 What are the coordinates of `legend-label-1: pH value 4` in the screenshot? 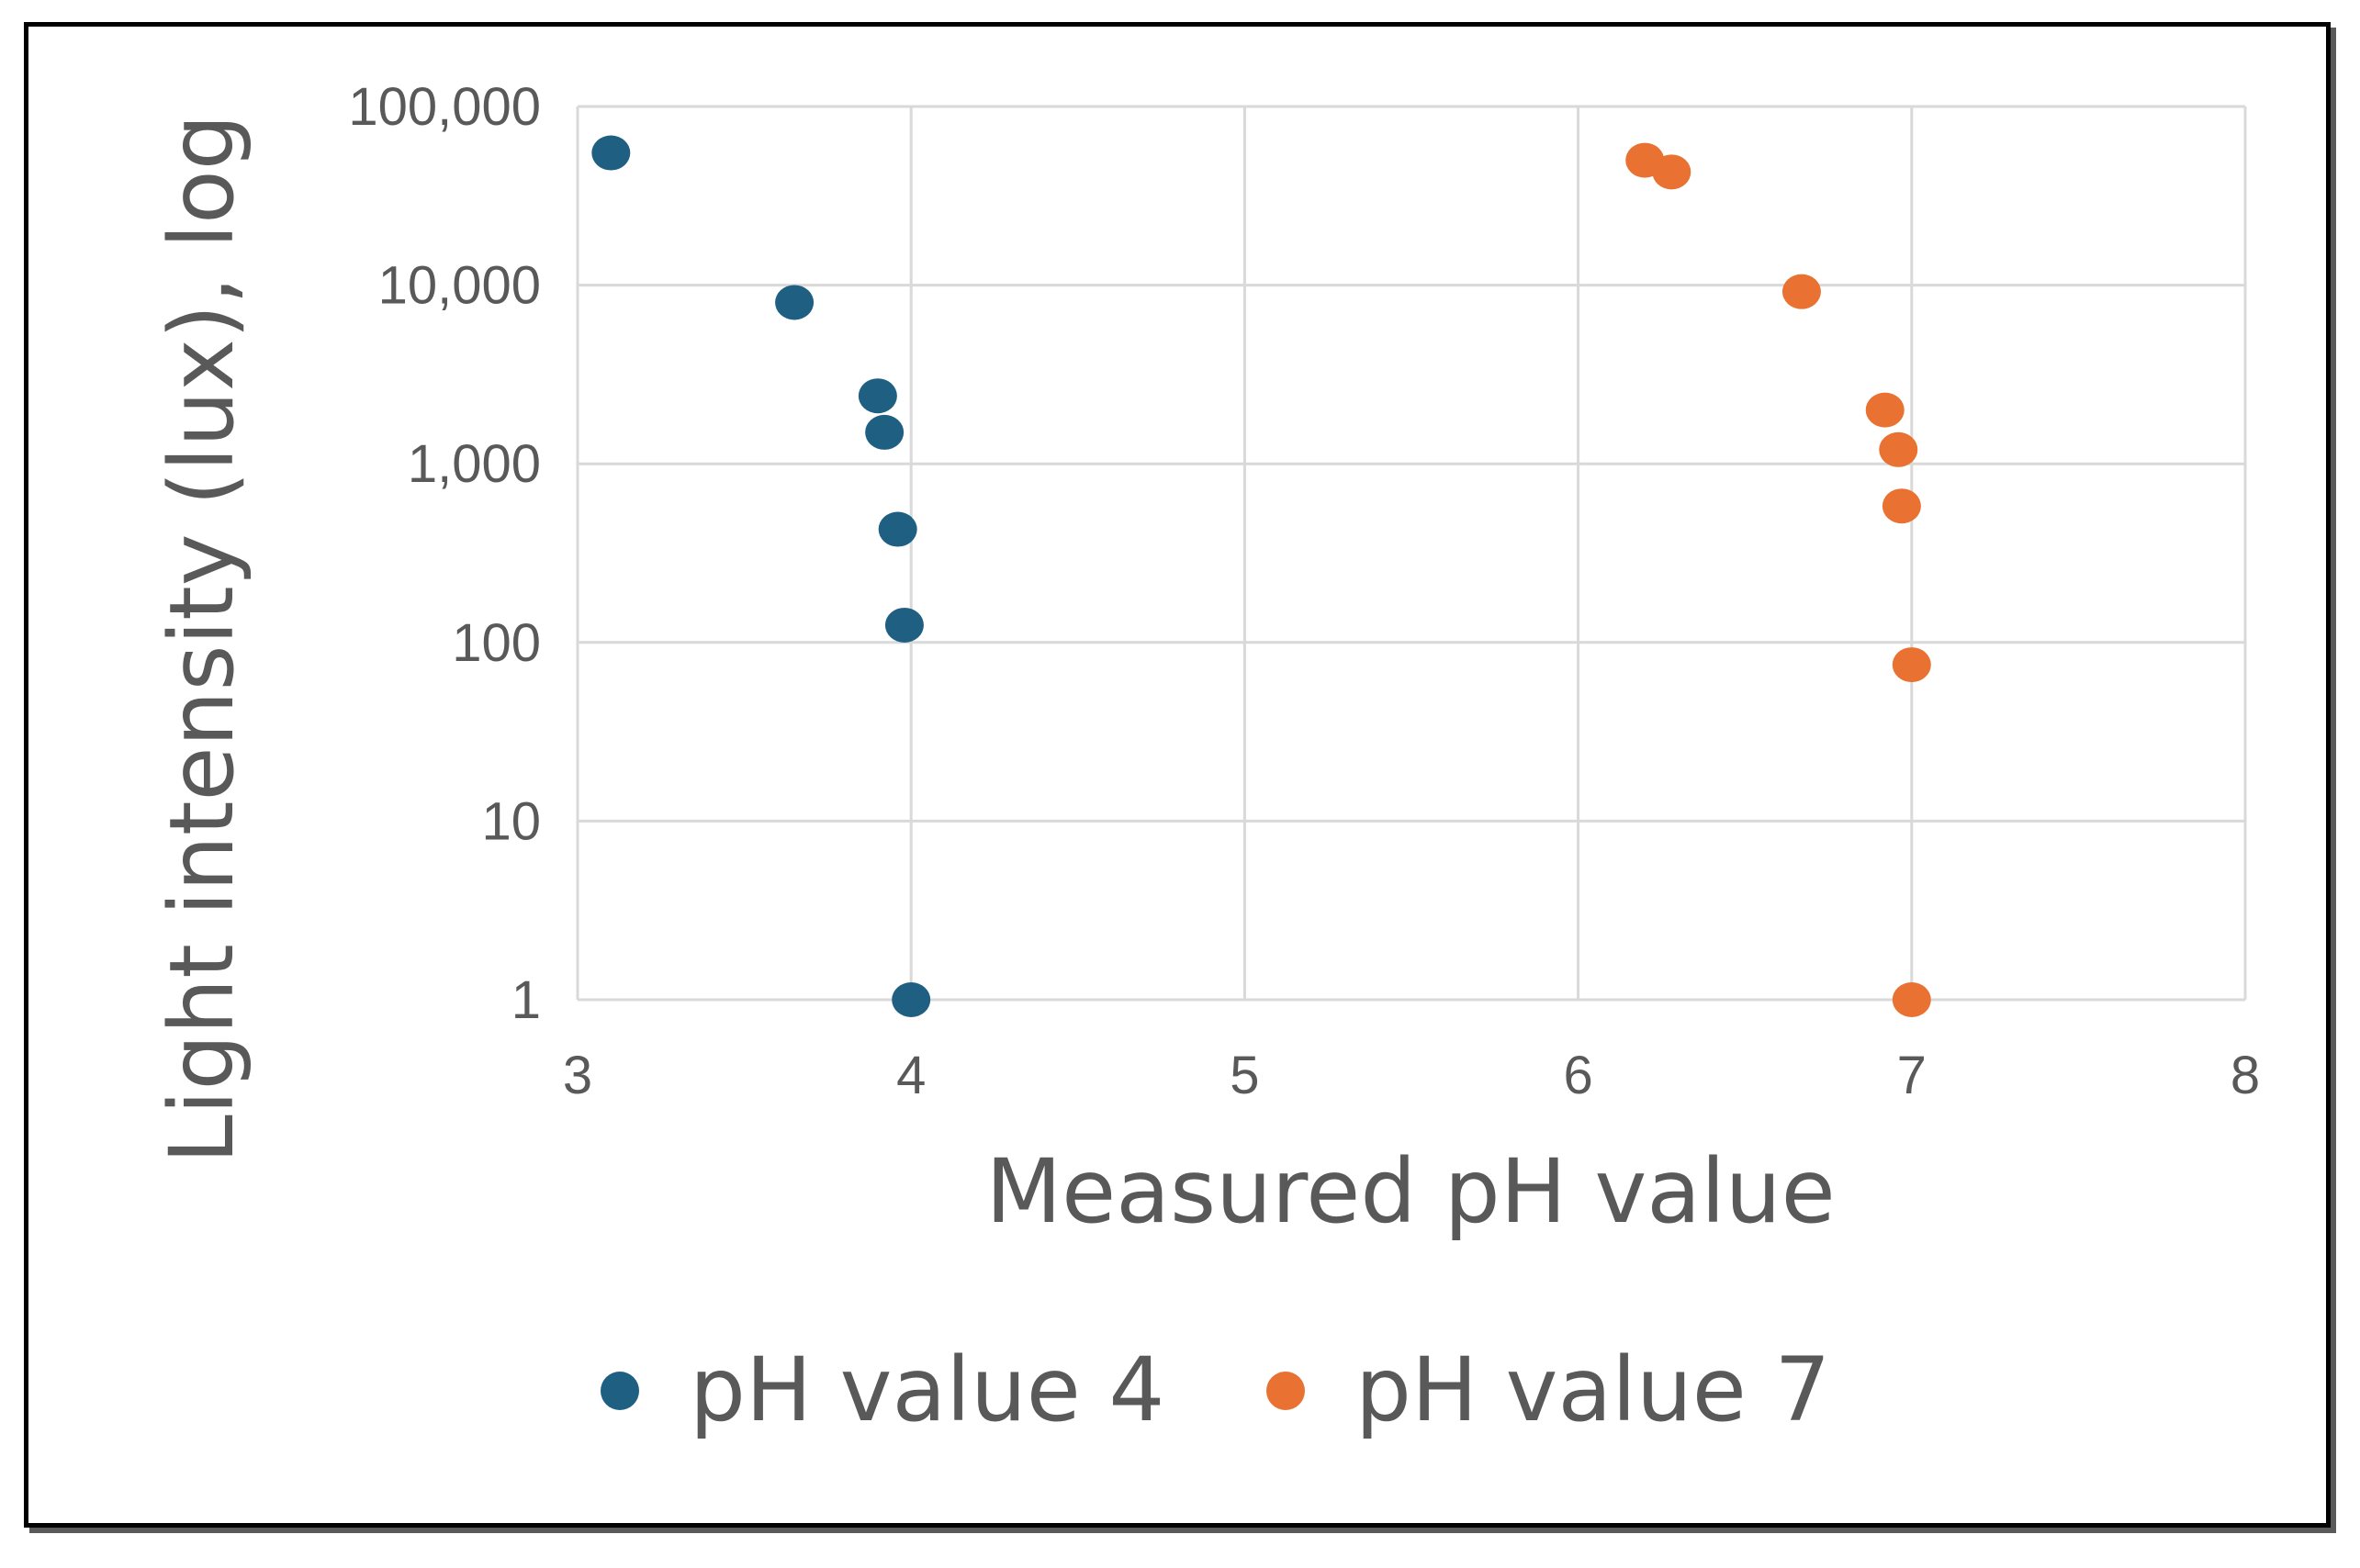 It's located at (927, 1389).